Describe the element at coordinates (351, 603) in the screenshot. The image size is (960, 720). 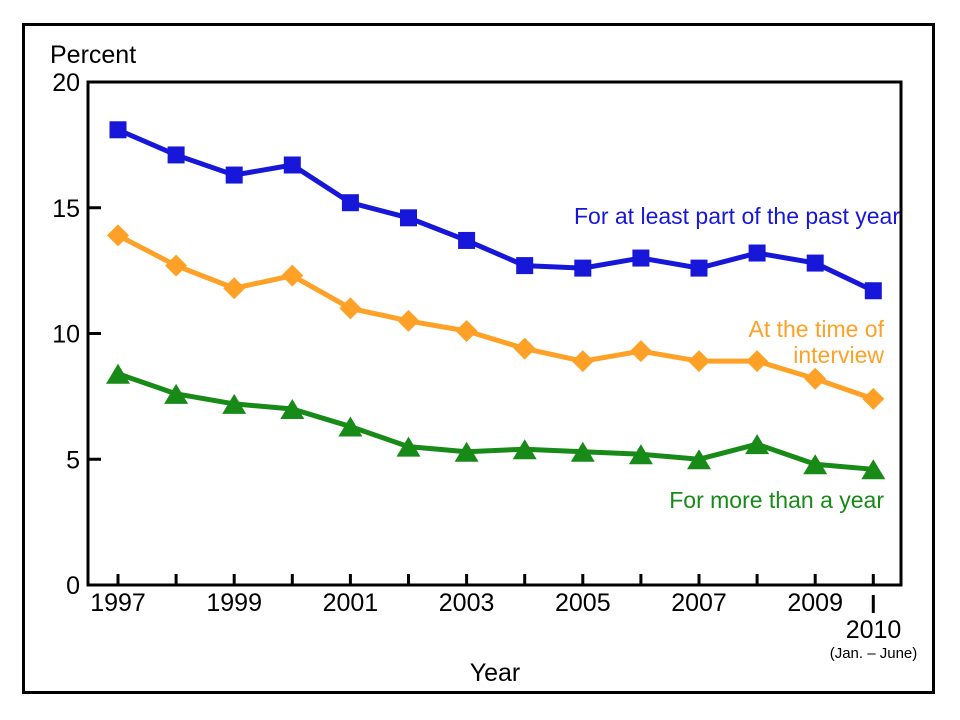
I see `x-tick-label: 2001` at that location.